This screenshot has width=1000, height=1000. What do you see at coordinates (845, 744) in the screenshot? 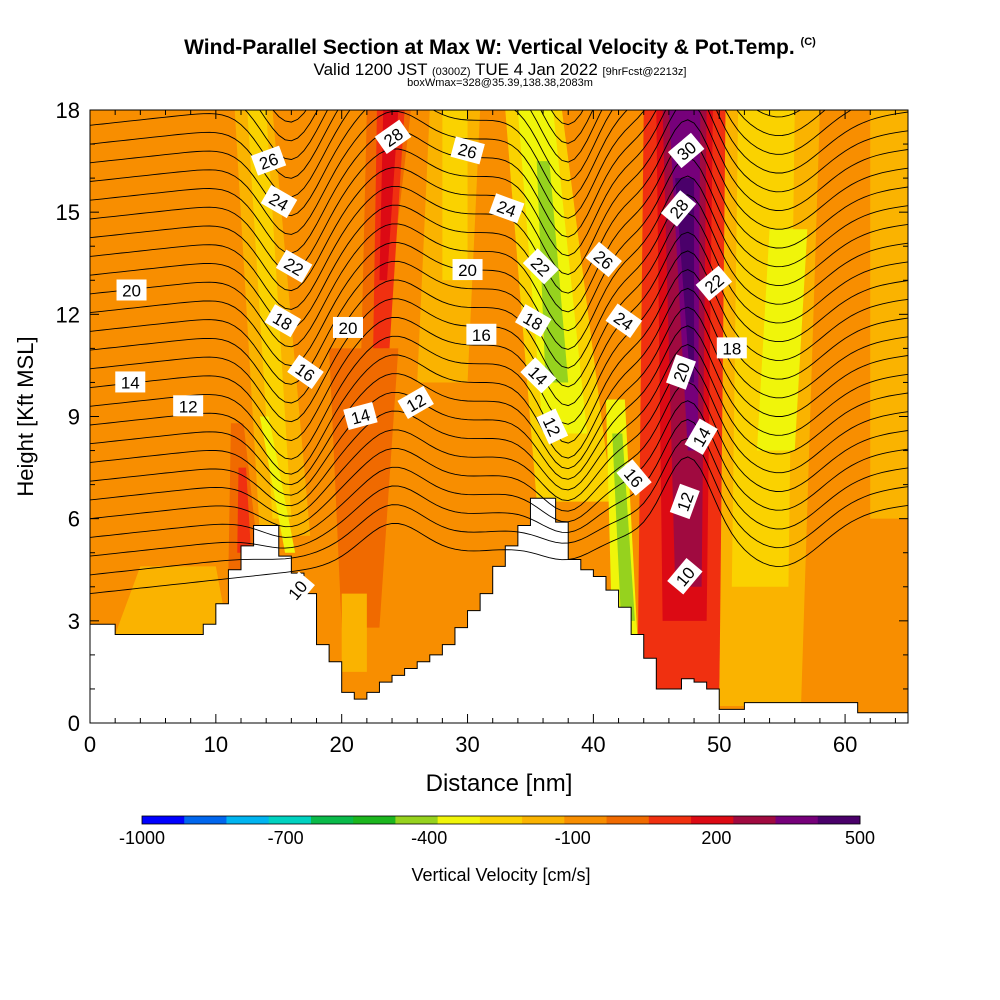
I see `x-tick-label: 60` at bounding box center [845, 744].